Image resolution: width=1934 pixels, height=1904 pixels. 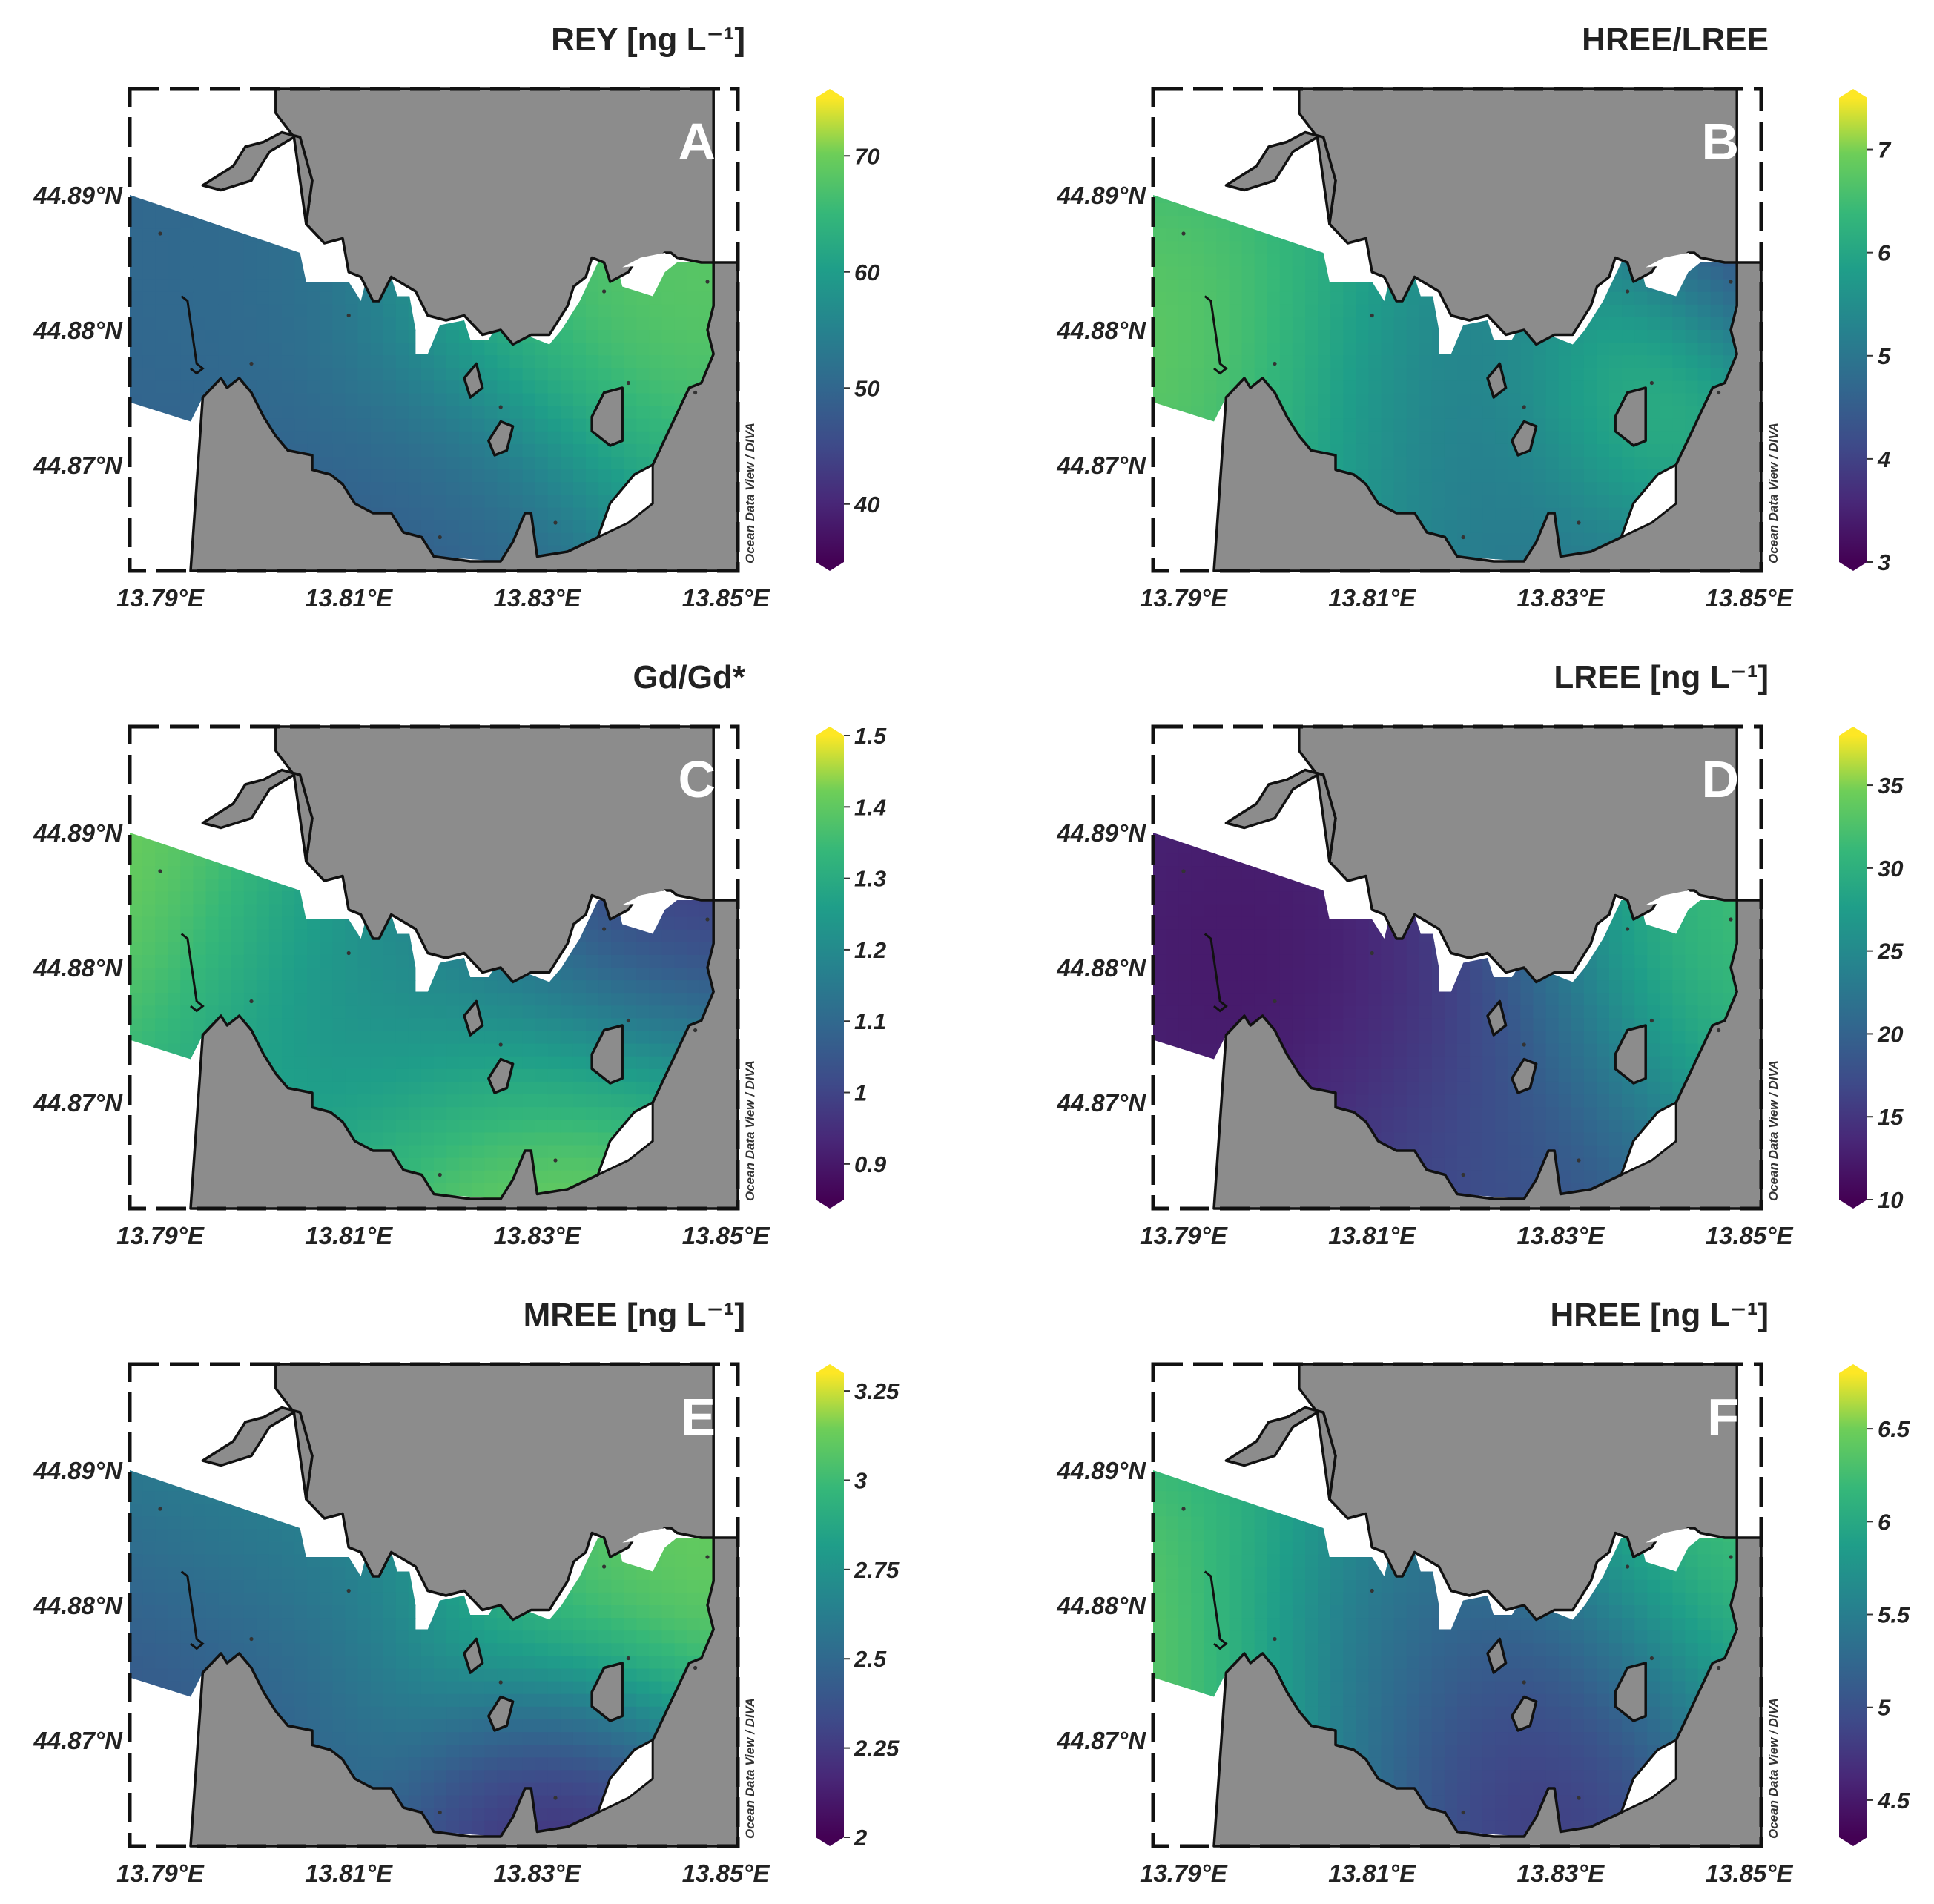 What do you see at coordinates (860, 1480) in the screenshot?
I see `colorbar-tick-label: 3` at bounding box center [860, 1480].